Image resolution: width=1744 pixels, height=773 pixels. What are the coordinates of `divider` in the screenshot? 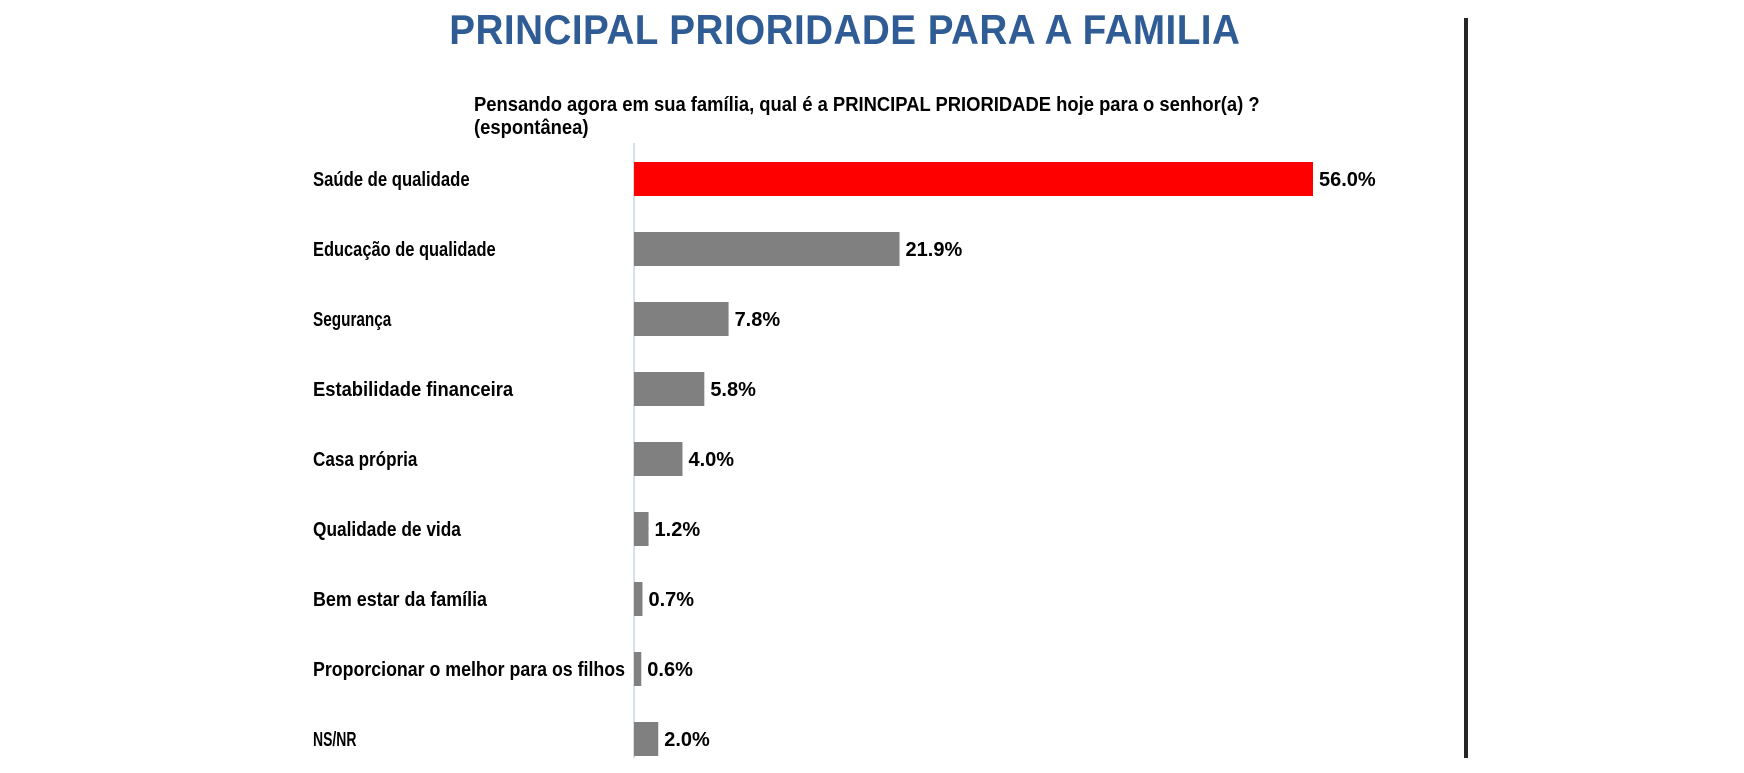 It's located at (1466, 388).